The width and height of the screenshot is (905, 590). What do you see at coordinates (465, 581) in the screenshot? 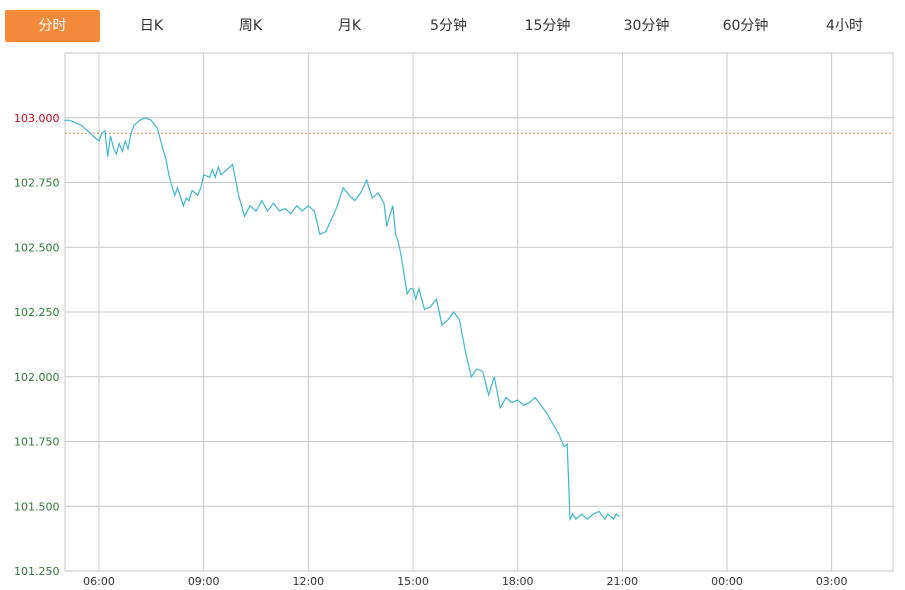
I see `x-axis-labels: 06:00 09:00 12:00 15:00 18:00 21:00 00:00 03:00` at bounding box center [465, 581].